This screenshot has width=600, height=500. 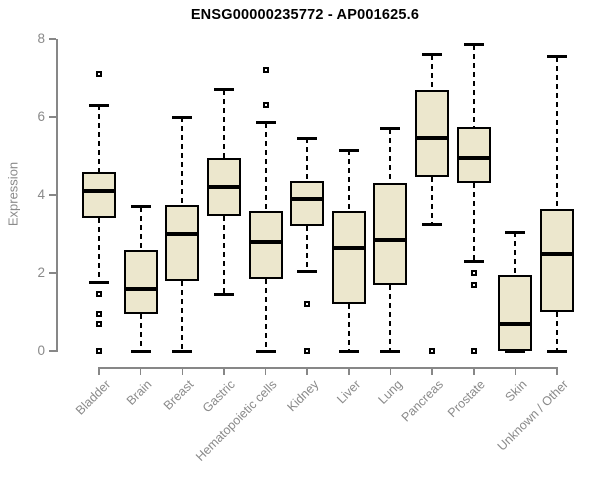 What do you see at coordinates (179, 395) in the screenshot?
I see `x-tick-label: Breast` at bounding box center [179, 395].